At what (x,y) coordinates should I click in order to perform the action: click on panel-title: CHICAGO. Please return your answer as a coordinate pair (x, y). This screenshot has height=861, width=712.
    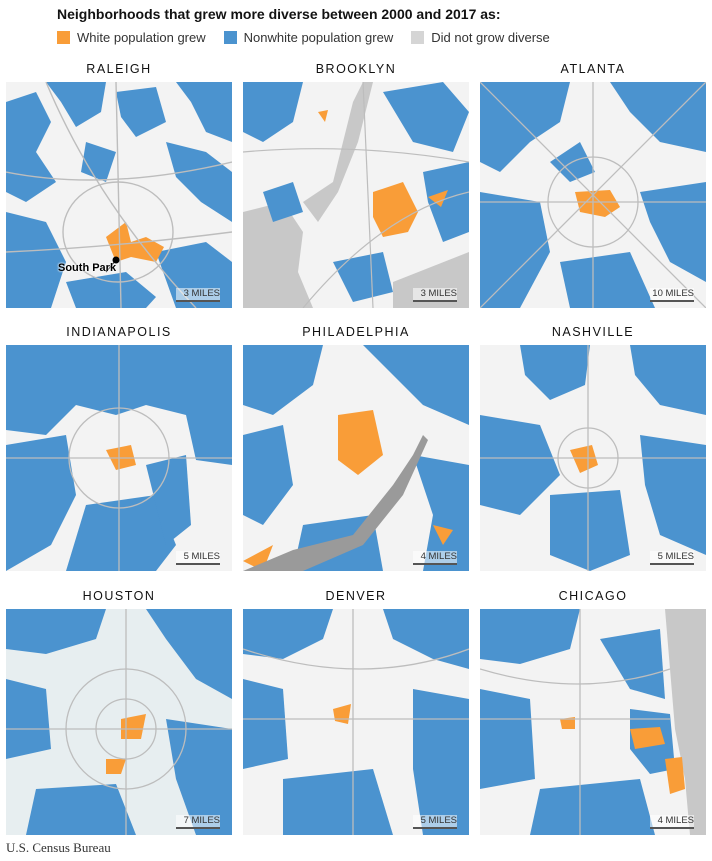
    Looking at the image, I should click on (593, 596).